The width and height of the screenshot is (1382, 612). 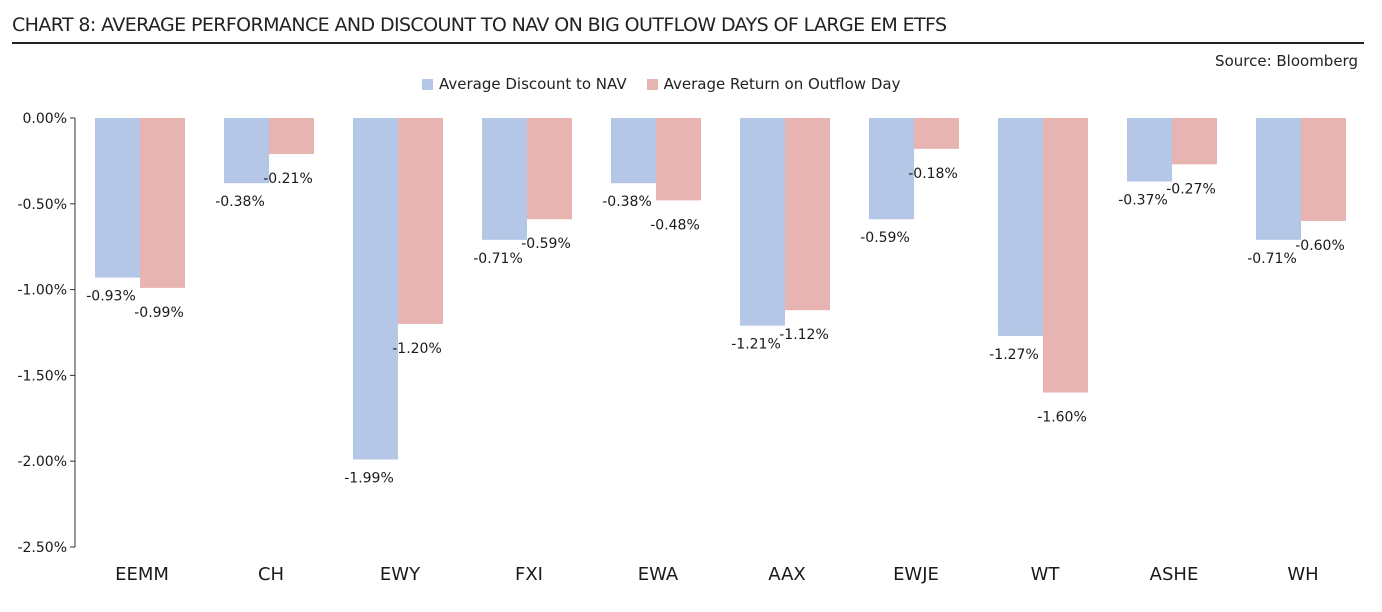 I want to click on data-label-discount: -0.37%, so click(x=1143, y=200).